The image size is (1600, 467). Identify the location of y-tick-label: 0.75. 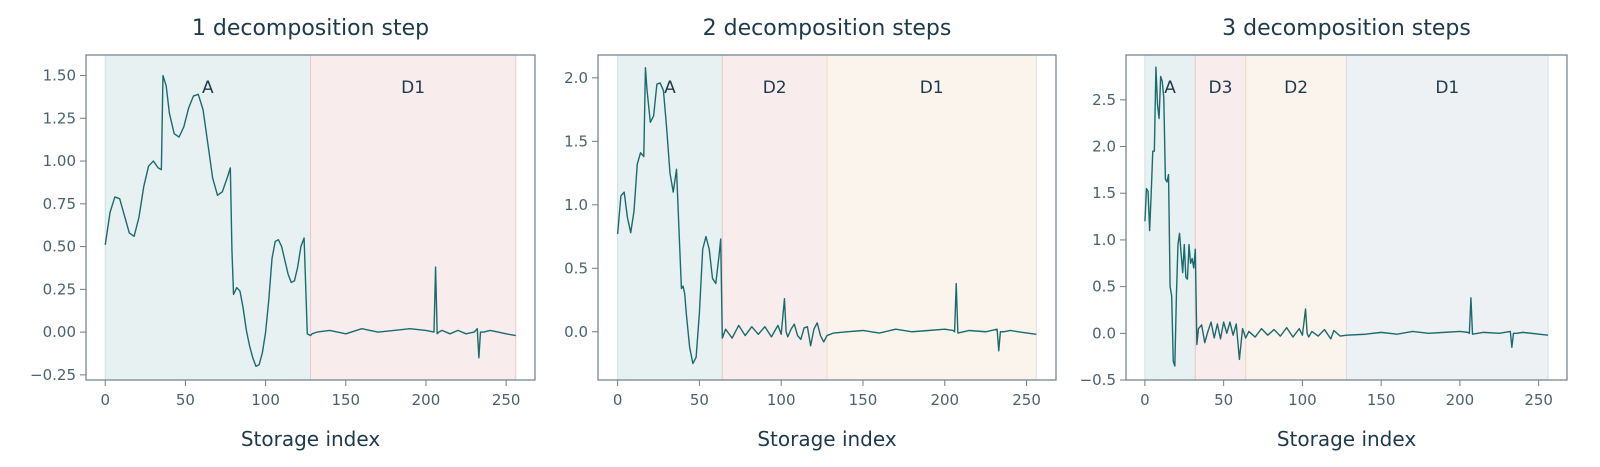
(59, 204).